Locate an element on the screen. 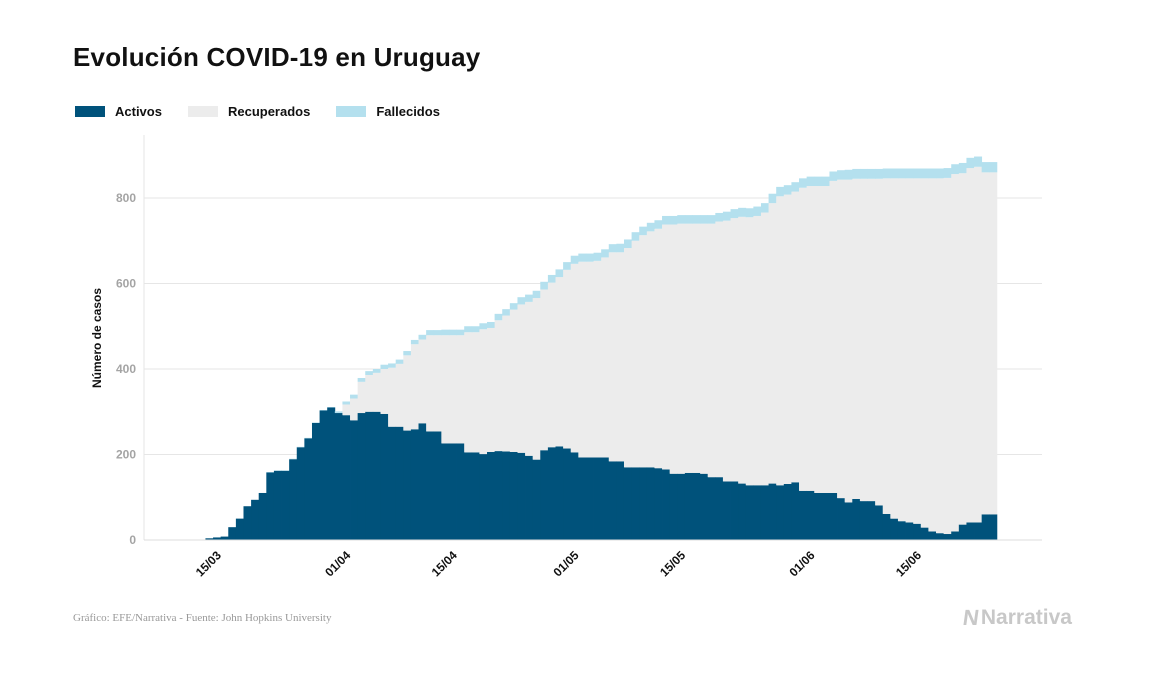 Image resolution: width=1157 pixels, height=674 pixels. narrativa-logo: N Narrativa is located at coordinates (1016, 618).